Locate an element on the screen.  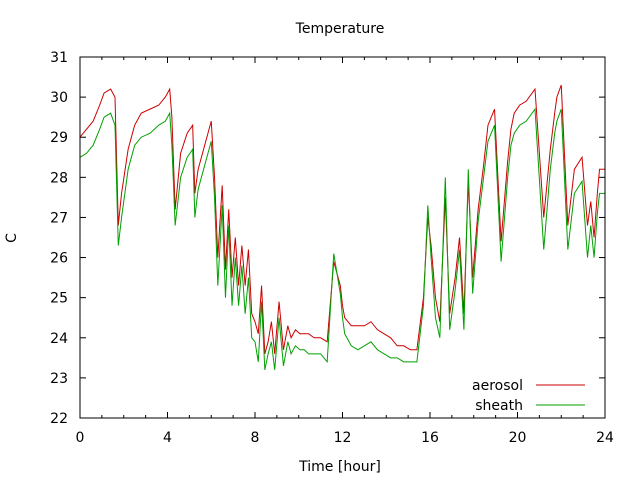
y-tick-label: 26 is located at coordinates (59, 259).